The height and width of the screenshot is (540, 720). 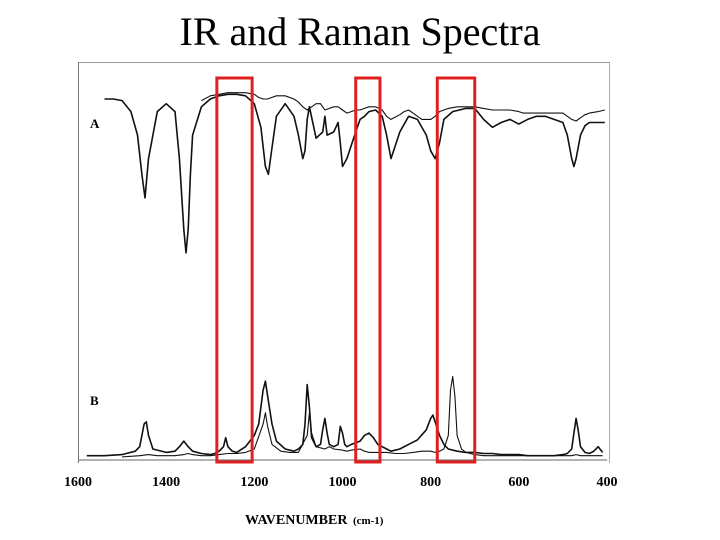 I want to click on panel-label-b: B, so click(x=94, y=400).